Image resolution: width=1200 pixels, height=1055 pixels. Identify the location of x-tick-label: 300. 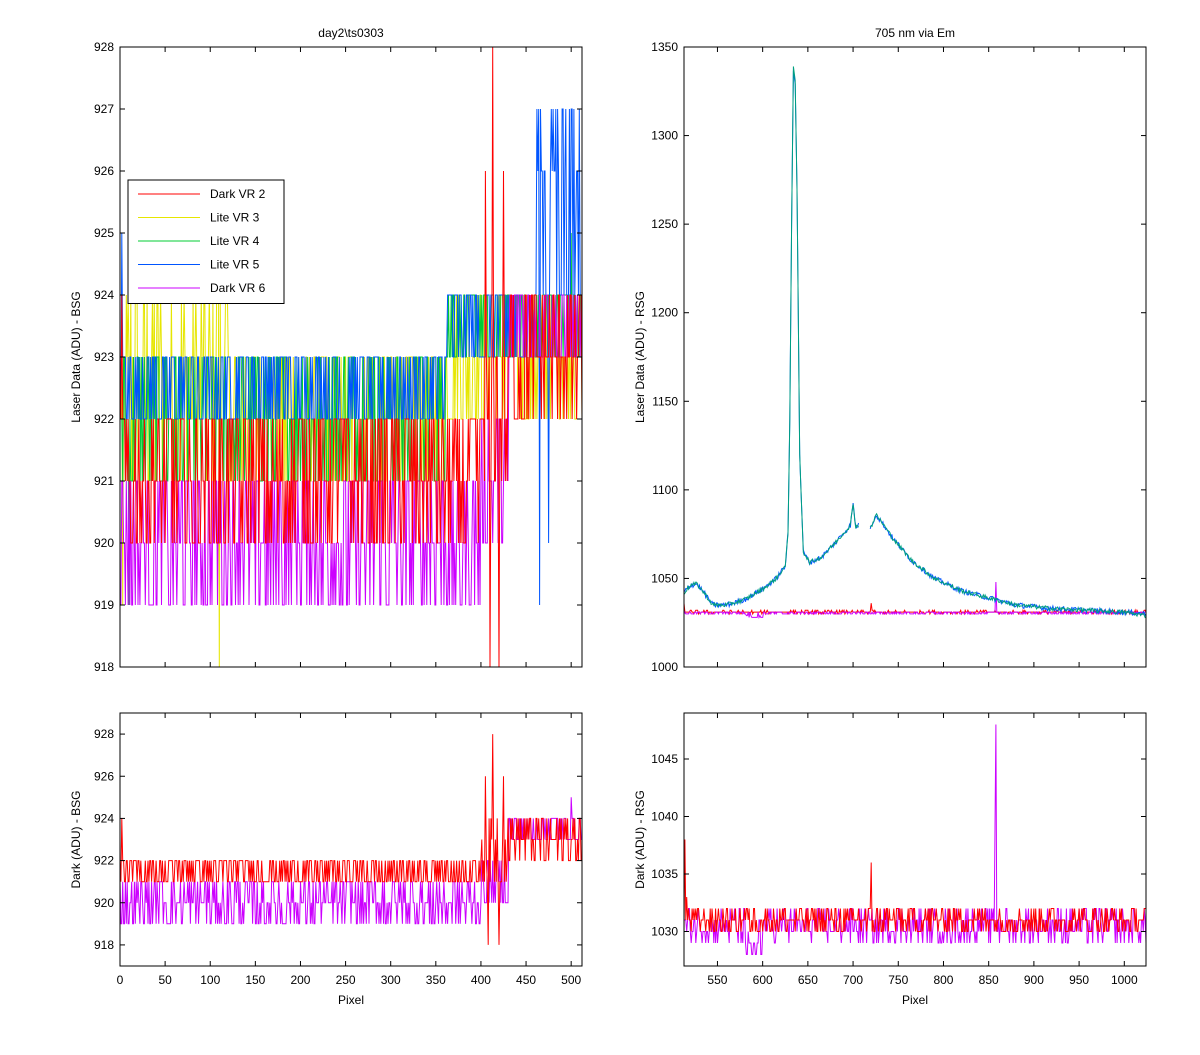
(391, 980).